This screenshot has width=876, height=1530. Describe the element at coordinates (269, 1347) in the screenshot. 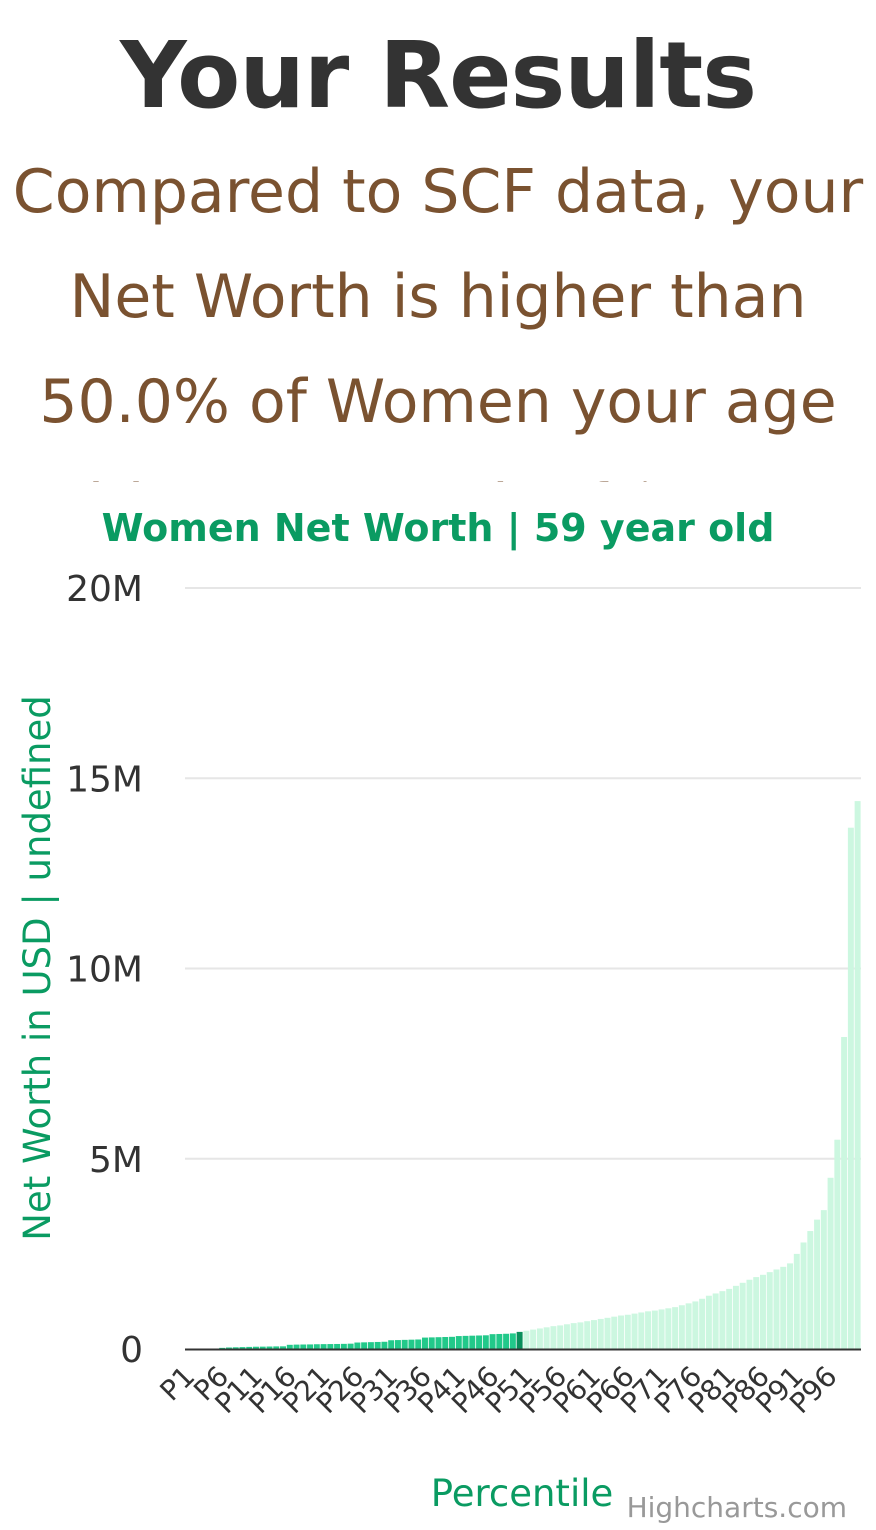

I see `bar-p13` at that location.